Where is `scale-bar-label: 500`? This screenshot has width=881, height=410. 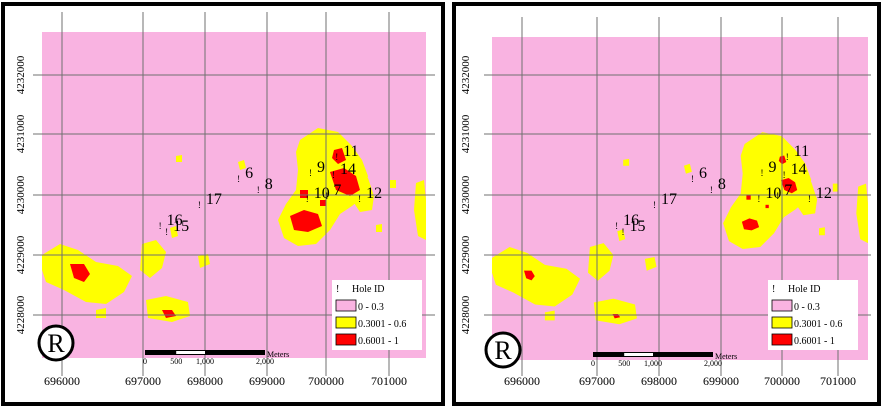 scale-bar-label: 500 is located at coordinates (176, 361).